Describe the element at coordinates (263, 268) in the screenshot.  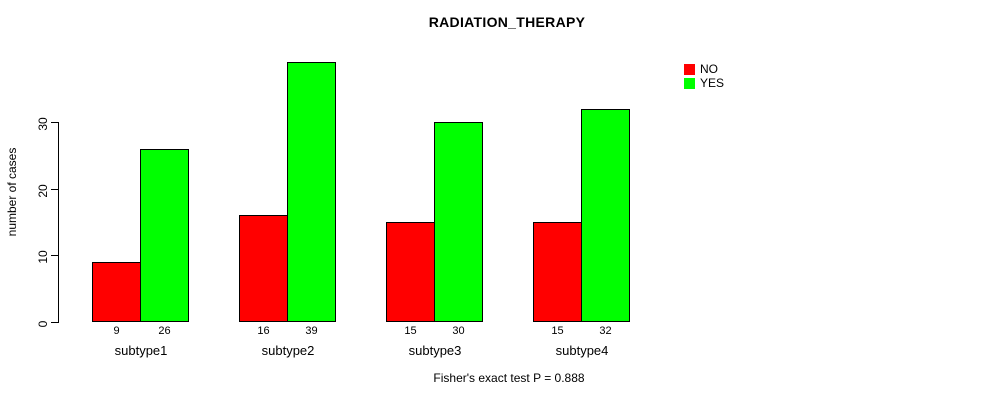
I see `bar-no-subtype2` at that location.